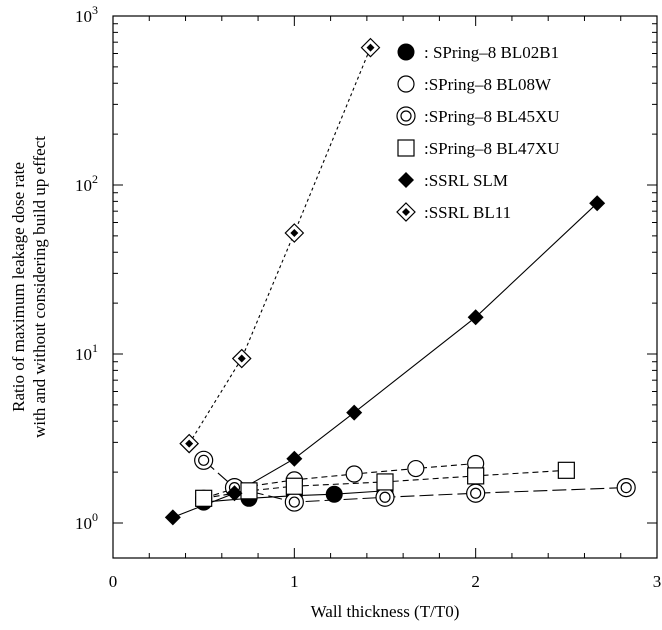 This screenshot has width=662, height=630. What do you see at coordinates (385, 611) in the screenshot?
I see `x-axis-label: Wall thickness (T/T0)` at bounding box center [385, 611].